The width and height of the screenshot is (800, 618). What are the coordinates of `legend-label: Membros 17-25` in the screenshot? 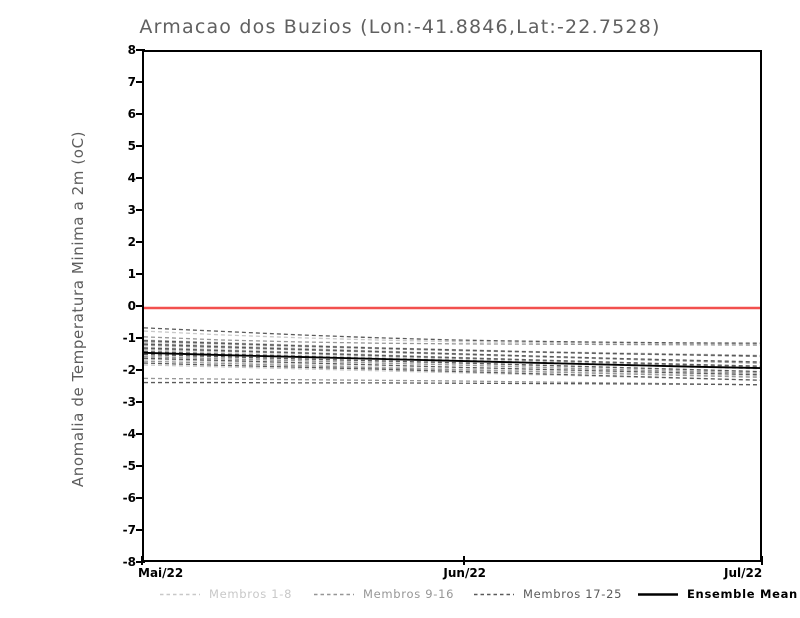 It's located at (573, 594).